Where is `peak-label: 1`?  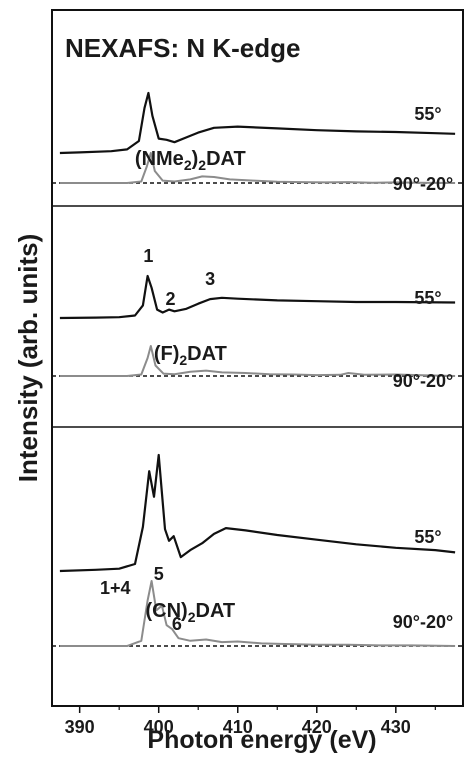
peak-label: 1 is located at coordinates (148, 256).